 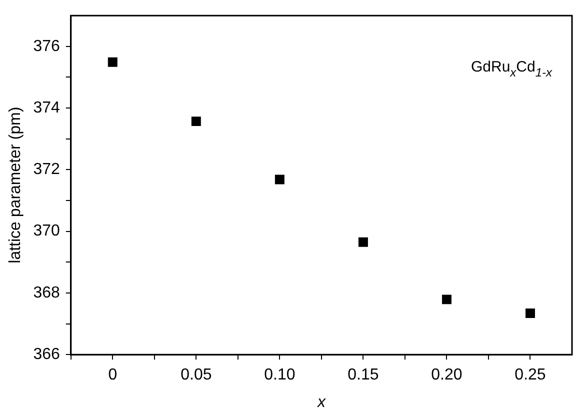 I want to click on x-axis-title: x, so click(x=321, y=402).